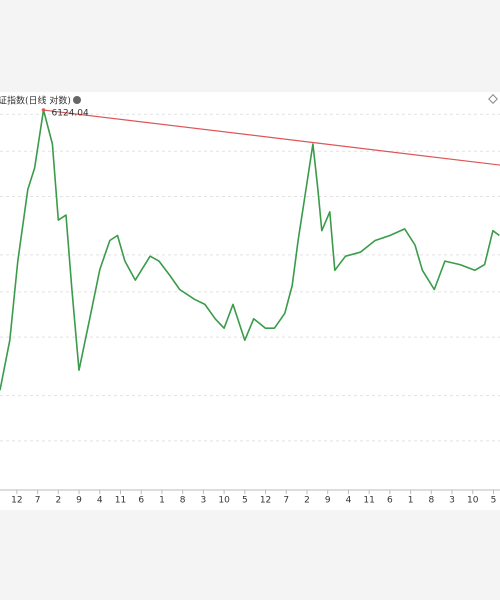 The image size is (500, 600). Describe the element at coordinates (70, 114) in the screenshot. I see `peak-label: 6124.04` at that location.